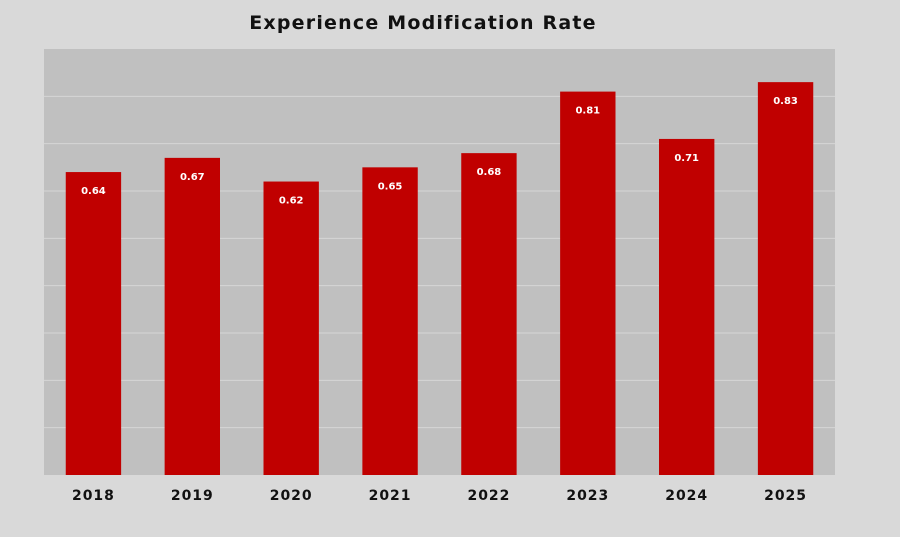 The width and height of the screenshot is (900, 537). Describe the element at coordinates (489, 314) in the screenshot. I see `bar-2022` at that location.